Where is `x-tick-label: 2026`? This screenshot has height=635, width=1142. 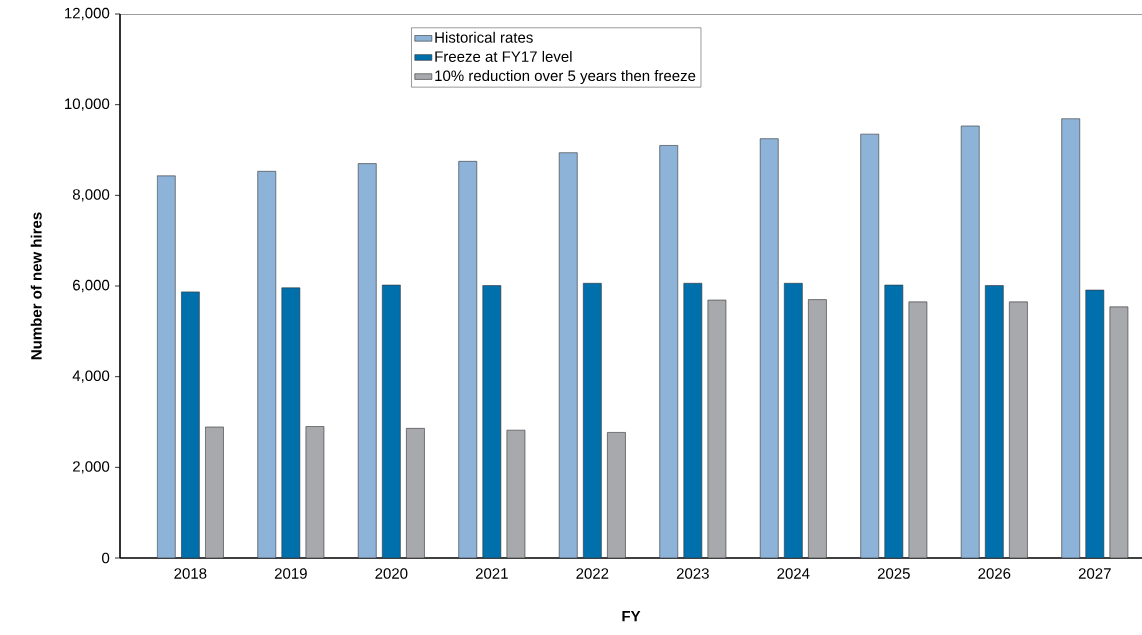
x-tick-label: 2026 is located at coordinates (994, 573).